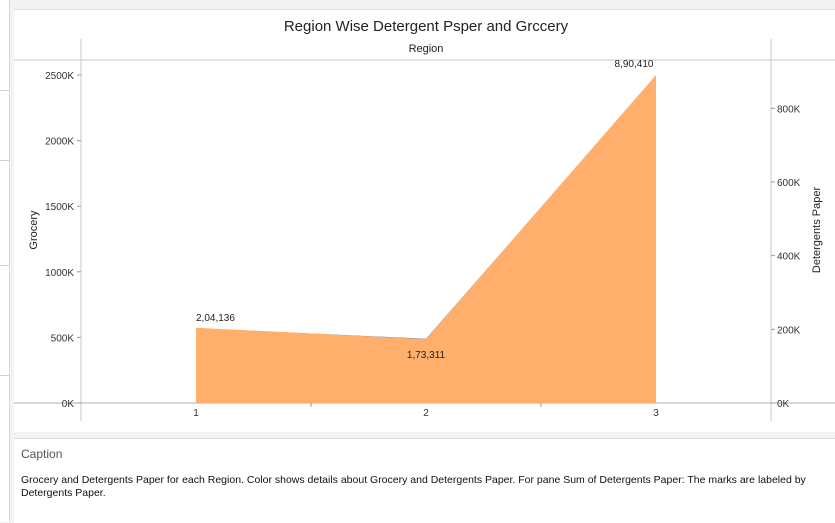 The width and height of the screenshot is (835, 523). Describe the element at coordinates (426, 355) in the screenshot. I see `data-label: 1,73,311` at that location.